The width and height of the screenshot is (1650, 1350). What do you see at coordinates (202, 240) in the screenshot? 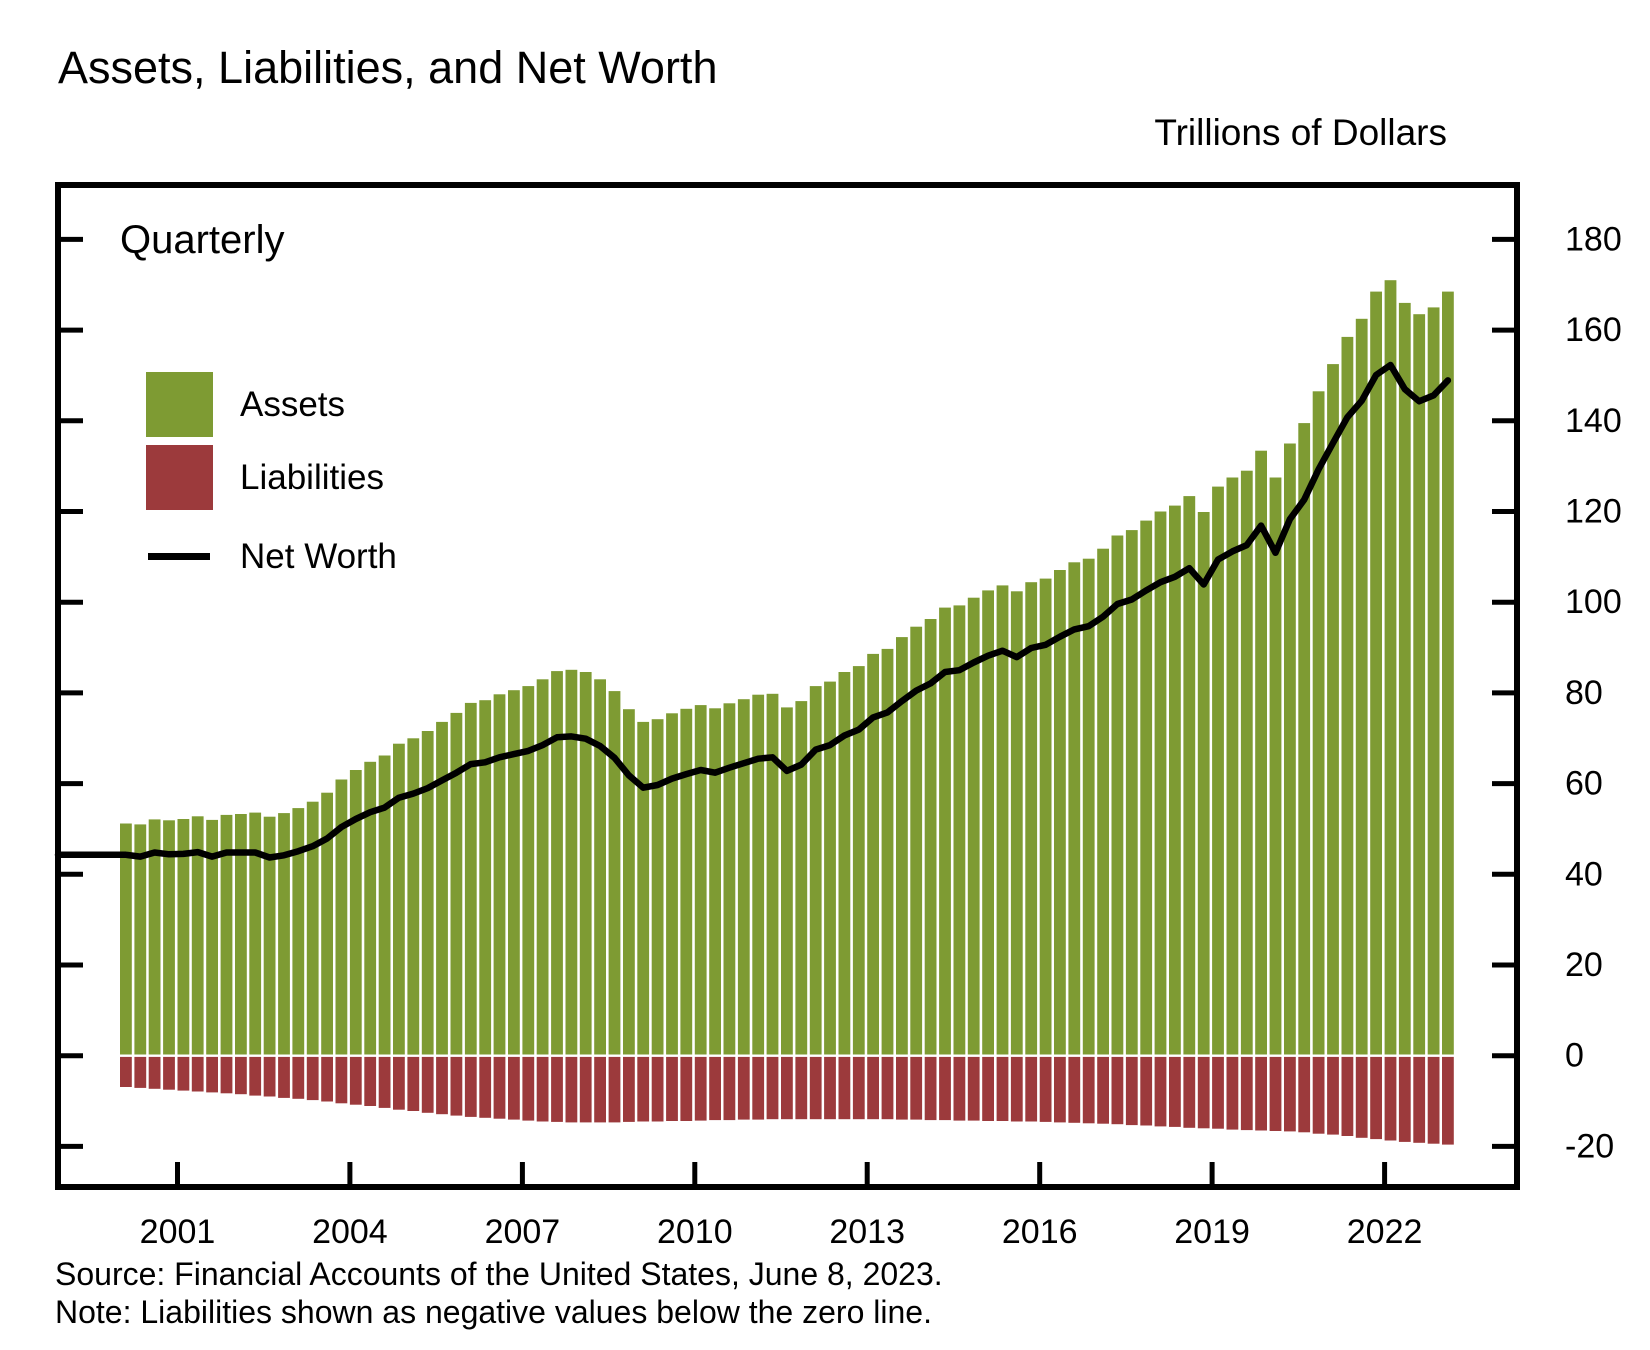
I see `frequency-label: Quarterly` at bounding box center [202, 240].